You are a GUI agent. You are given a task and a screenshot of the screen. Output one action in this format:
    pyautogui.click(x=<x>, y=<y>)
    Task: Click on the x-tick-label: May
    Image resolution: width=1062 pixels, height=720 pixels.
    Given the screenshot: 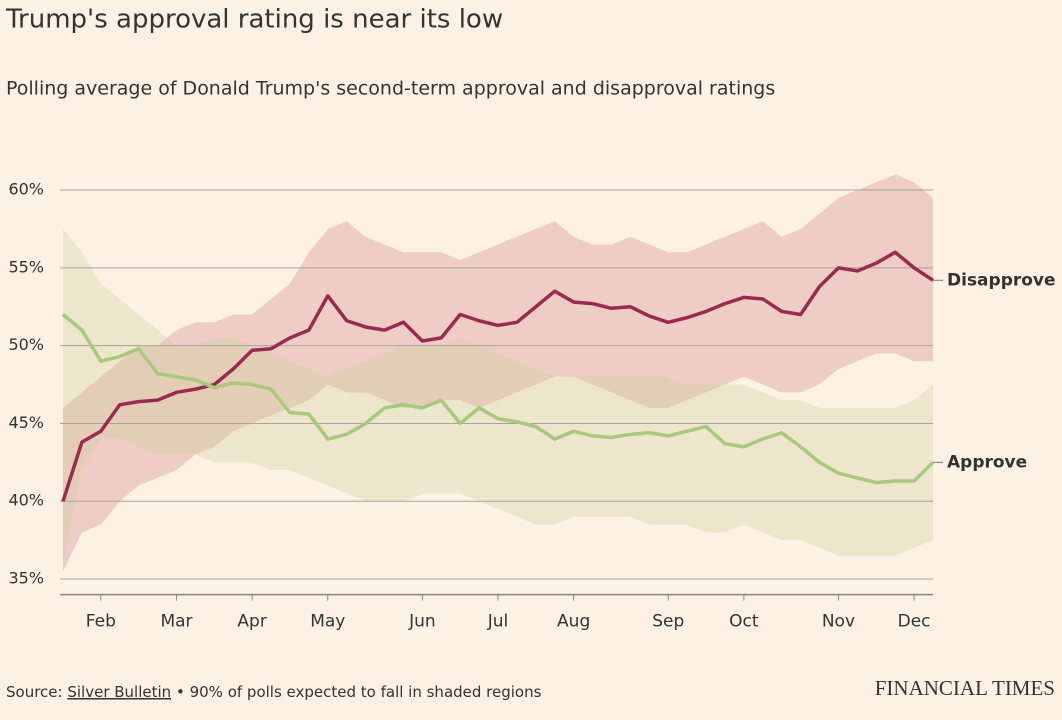 What is the action you would take?
    pyautogui.click(x=327, y=622)
    